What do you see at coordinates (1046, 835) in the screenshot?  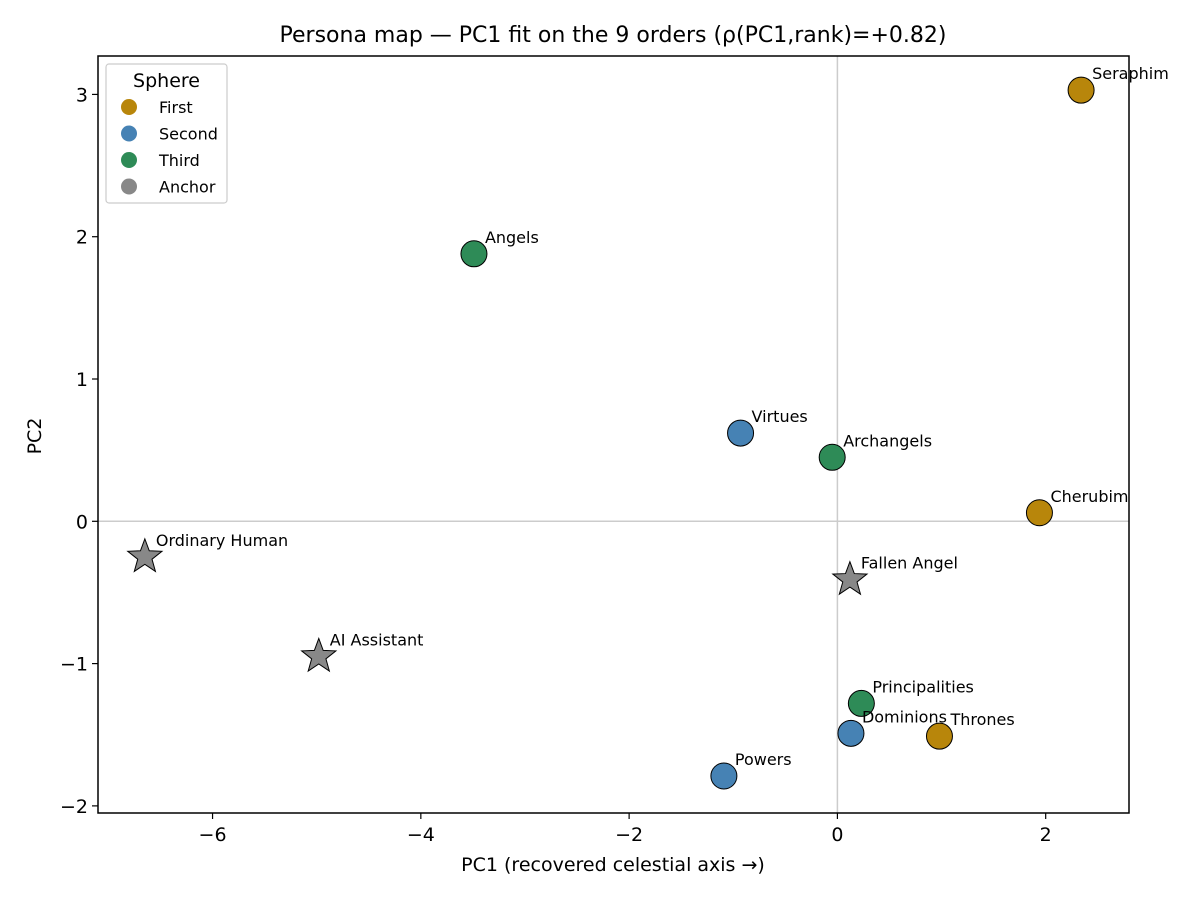 I see `x-tick-label: 2` at bounding box center [1046, 835].